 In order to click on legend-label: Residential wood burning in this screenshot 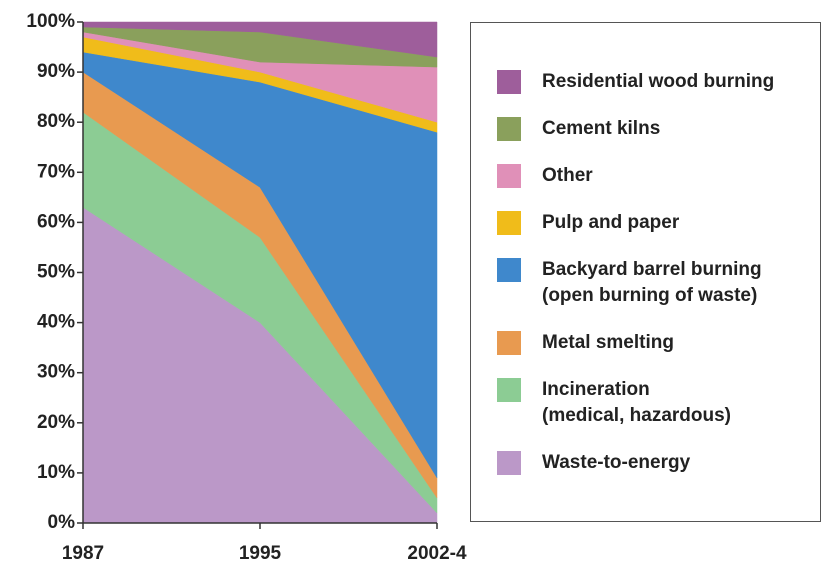, I will do `click(658, 81)`.